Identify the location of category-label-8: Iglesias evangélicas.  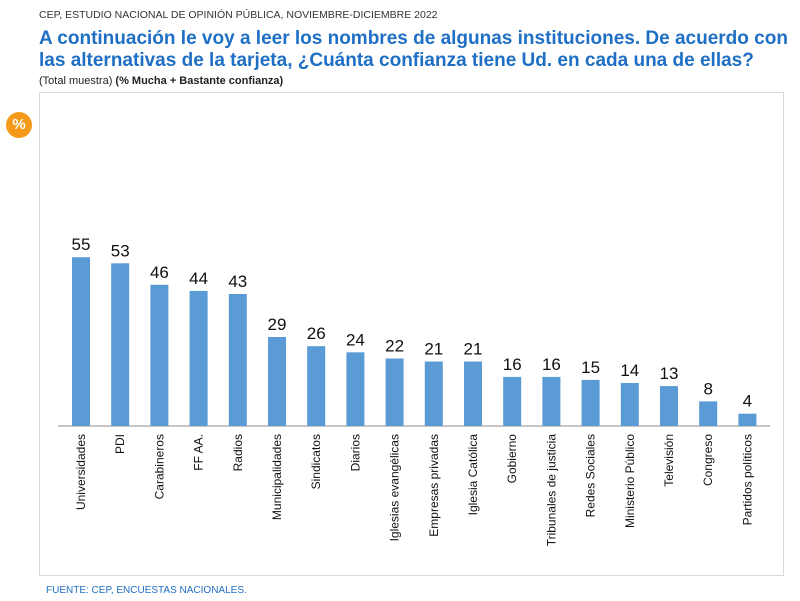
(395, 487).